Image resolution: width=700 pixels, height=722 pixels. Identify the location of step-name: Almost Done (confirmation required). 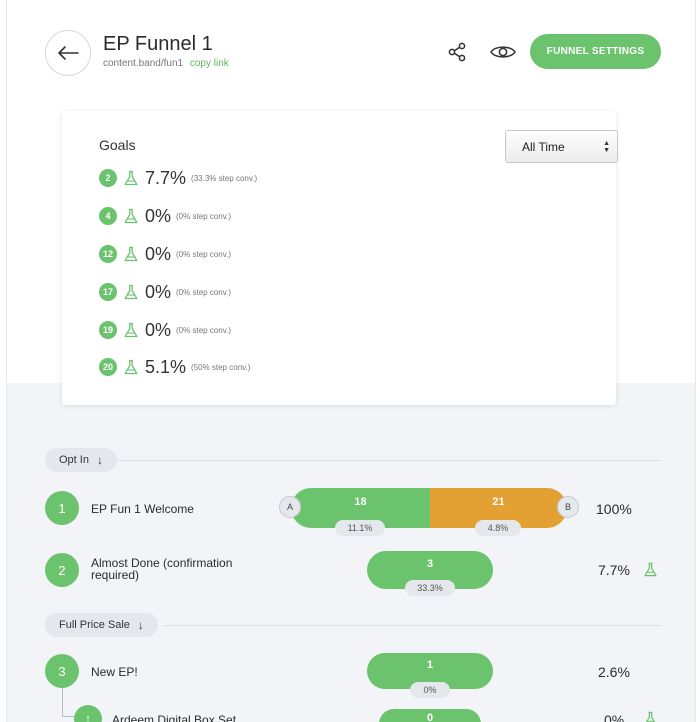
(162, 569).